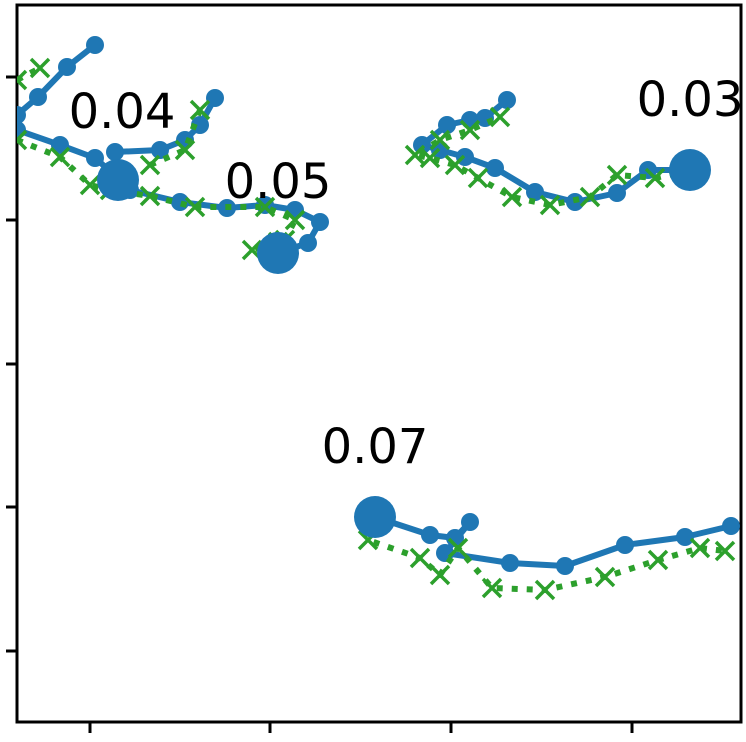 The height and width of the screenshot is (742, 746). What do you see at coordinates (375, 447) in the screenshot?
I see `annotation: 0.07` at bounding box center [375, 447].